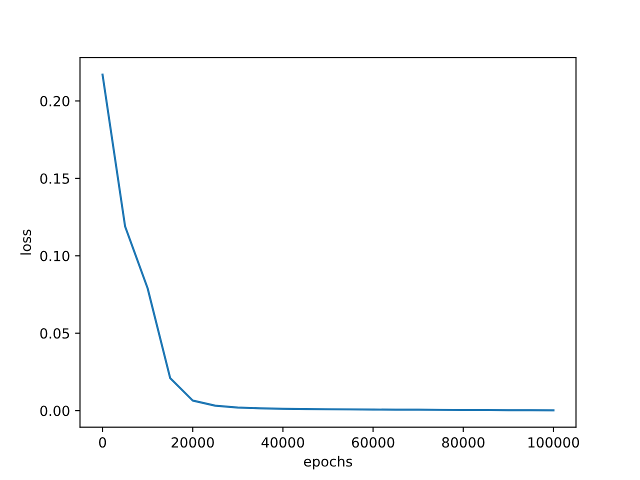  Describe the element at coordinates (463, 442) in the screenshot. I see `x-tick-label: 80000` at that location.